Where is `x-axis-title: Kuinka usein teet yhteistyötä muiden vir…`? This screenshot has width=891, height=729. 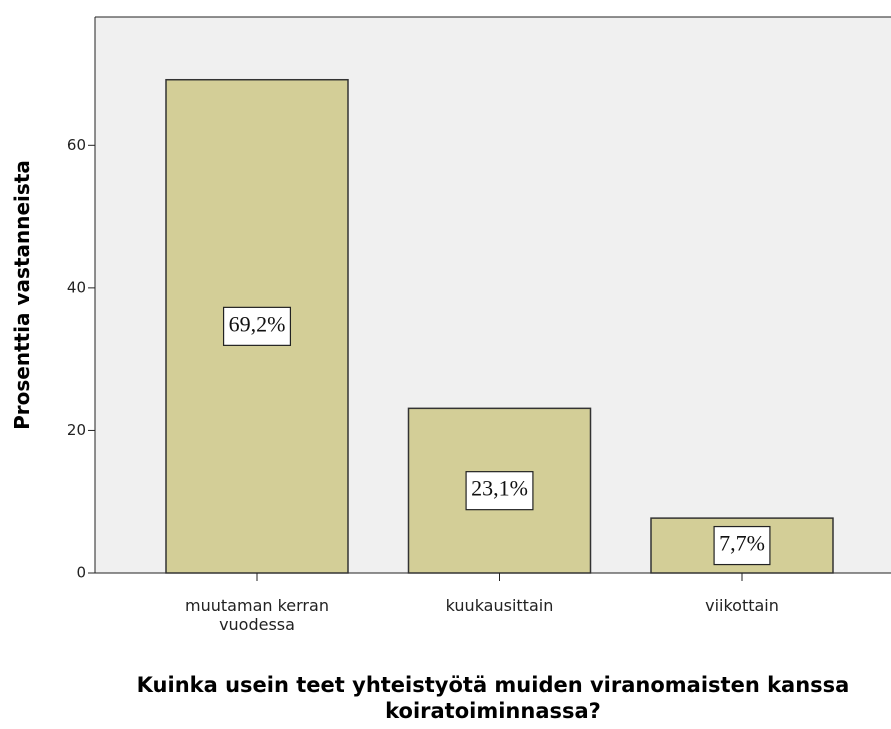
x-axis-title: Kuinka usein teet yhteistyötä muiden vir… is located at coordinates (493, 698).